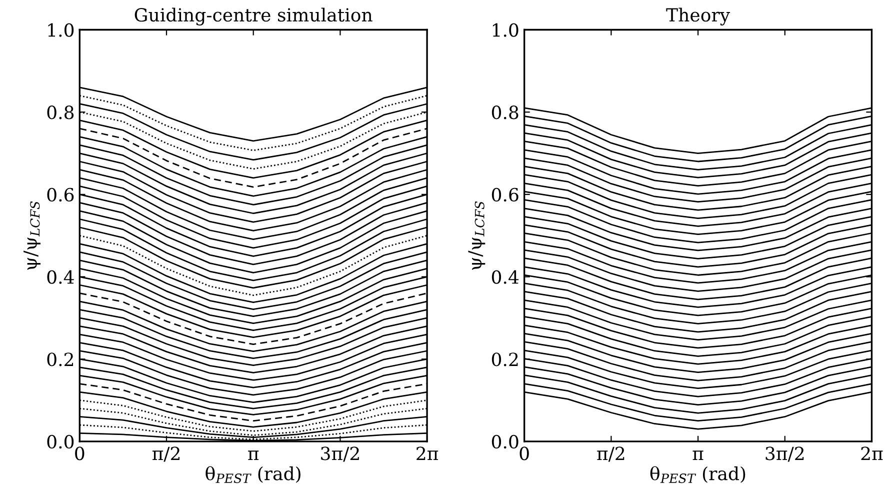 The height and width of the screenshot is (496, 885). I want to click on chart-title: Guiding-centre simulation, so click(253, 17).